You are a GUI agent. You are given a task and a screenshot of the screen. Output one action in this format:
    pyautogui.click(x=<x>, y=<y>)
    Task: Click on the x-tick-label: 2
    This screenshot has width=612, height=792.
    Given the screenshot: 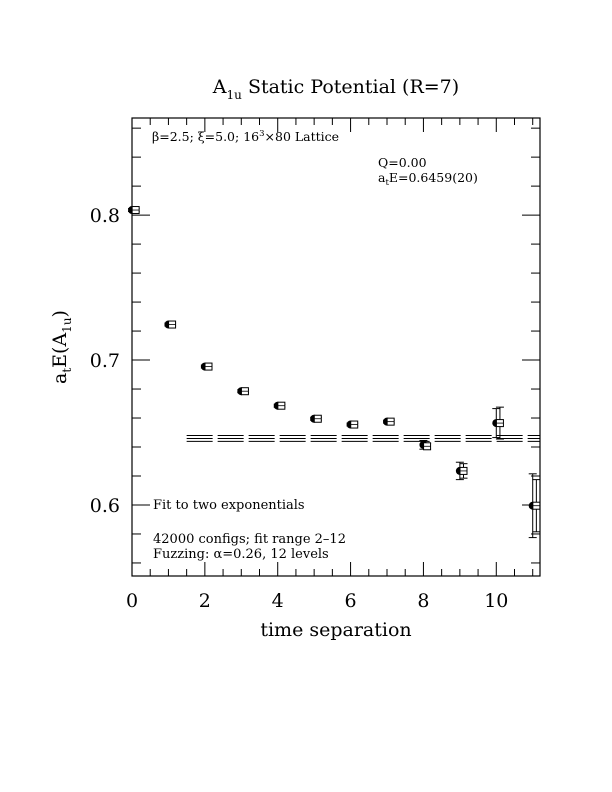 What is the action you would take?
    pyautogui.click(x=205, y=601)
    